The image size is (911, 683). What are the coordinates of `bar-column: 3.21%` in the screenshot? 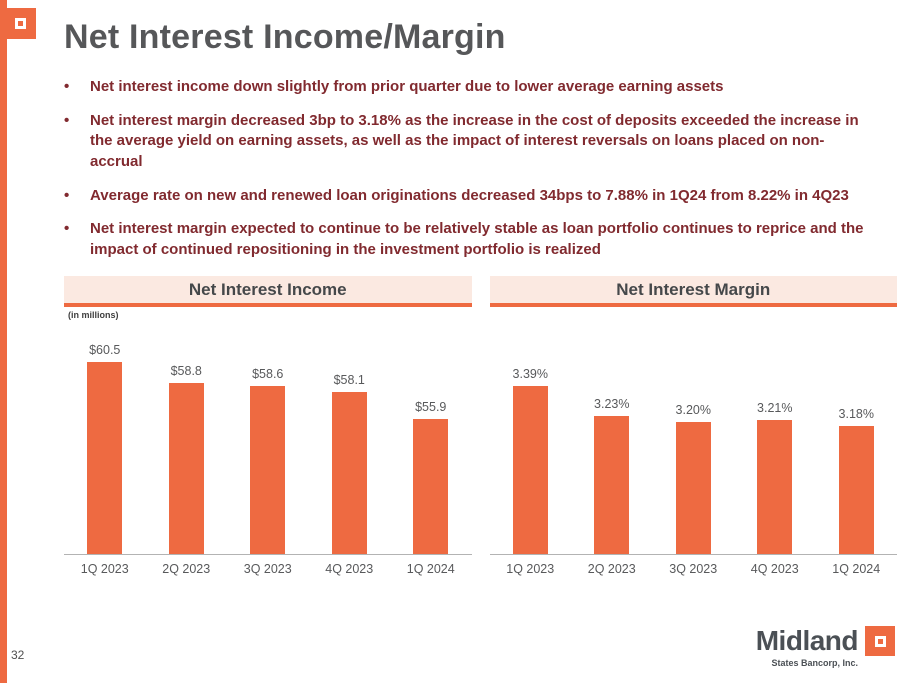 It's located at (774, 477).